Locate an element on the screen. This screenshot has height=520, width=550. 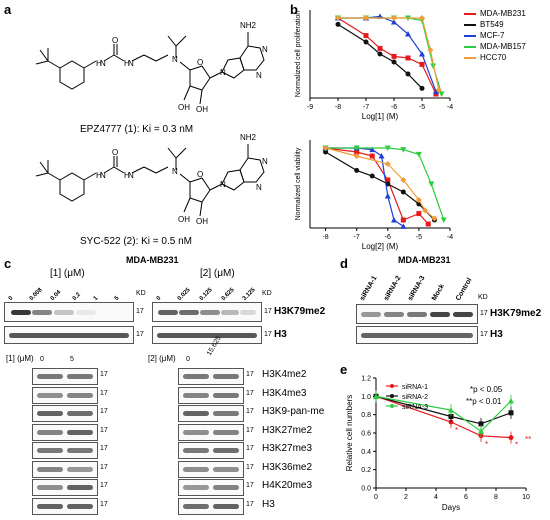
blot2-mw-1: 17 is located at coordinates (268, 311).